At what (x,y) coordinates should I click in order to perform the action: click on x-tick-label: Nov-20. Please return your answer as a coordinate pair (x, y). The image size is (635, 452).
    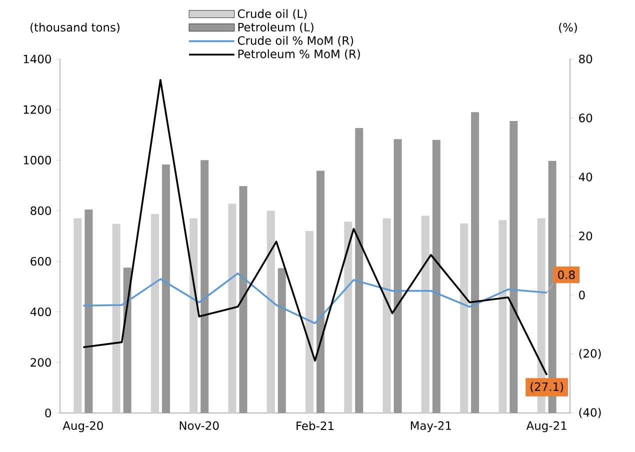
    Looking at the image, I should click on (199, 425).